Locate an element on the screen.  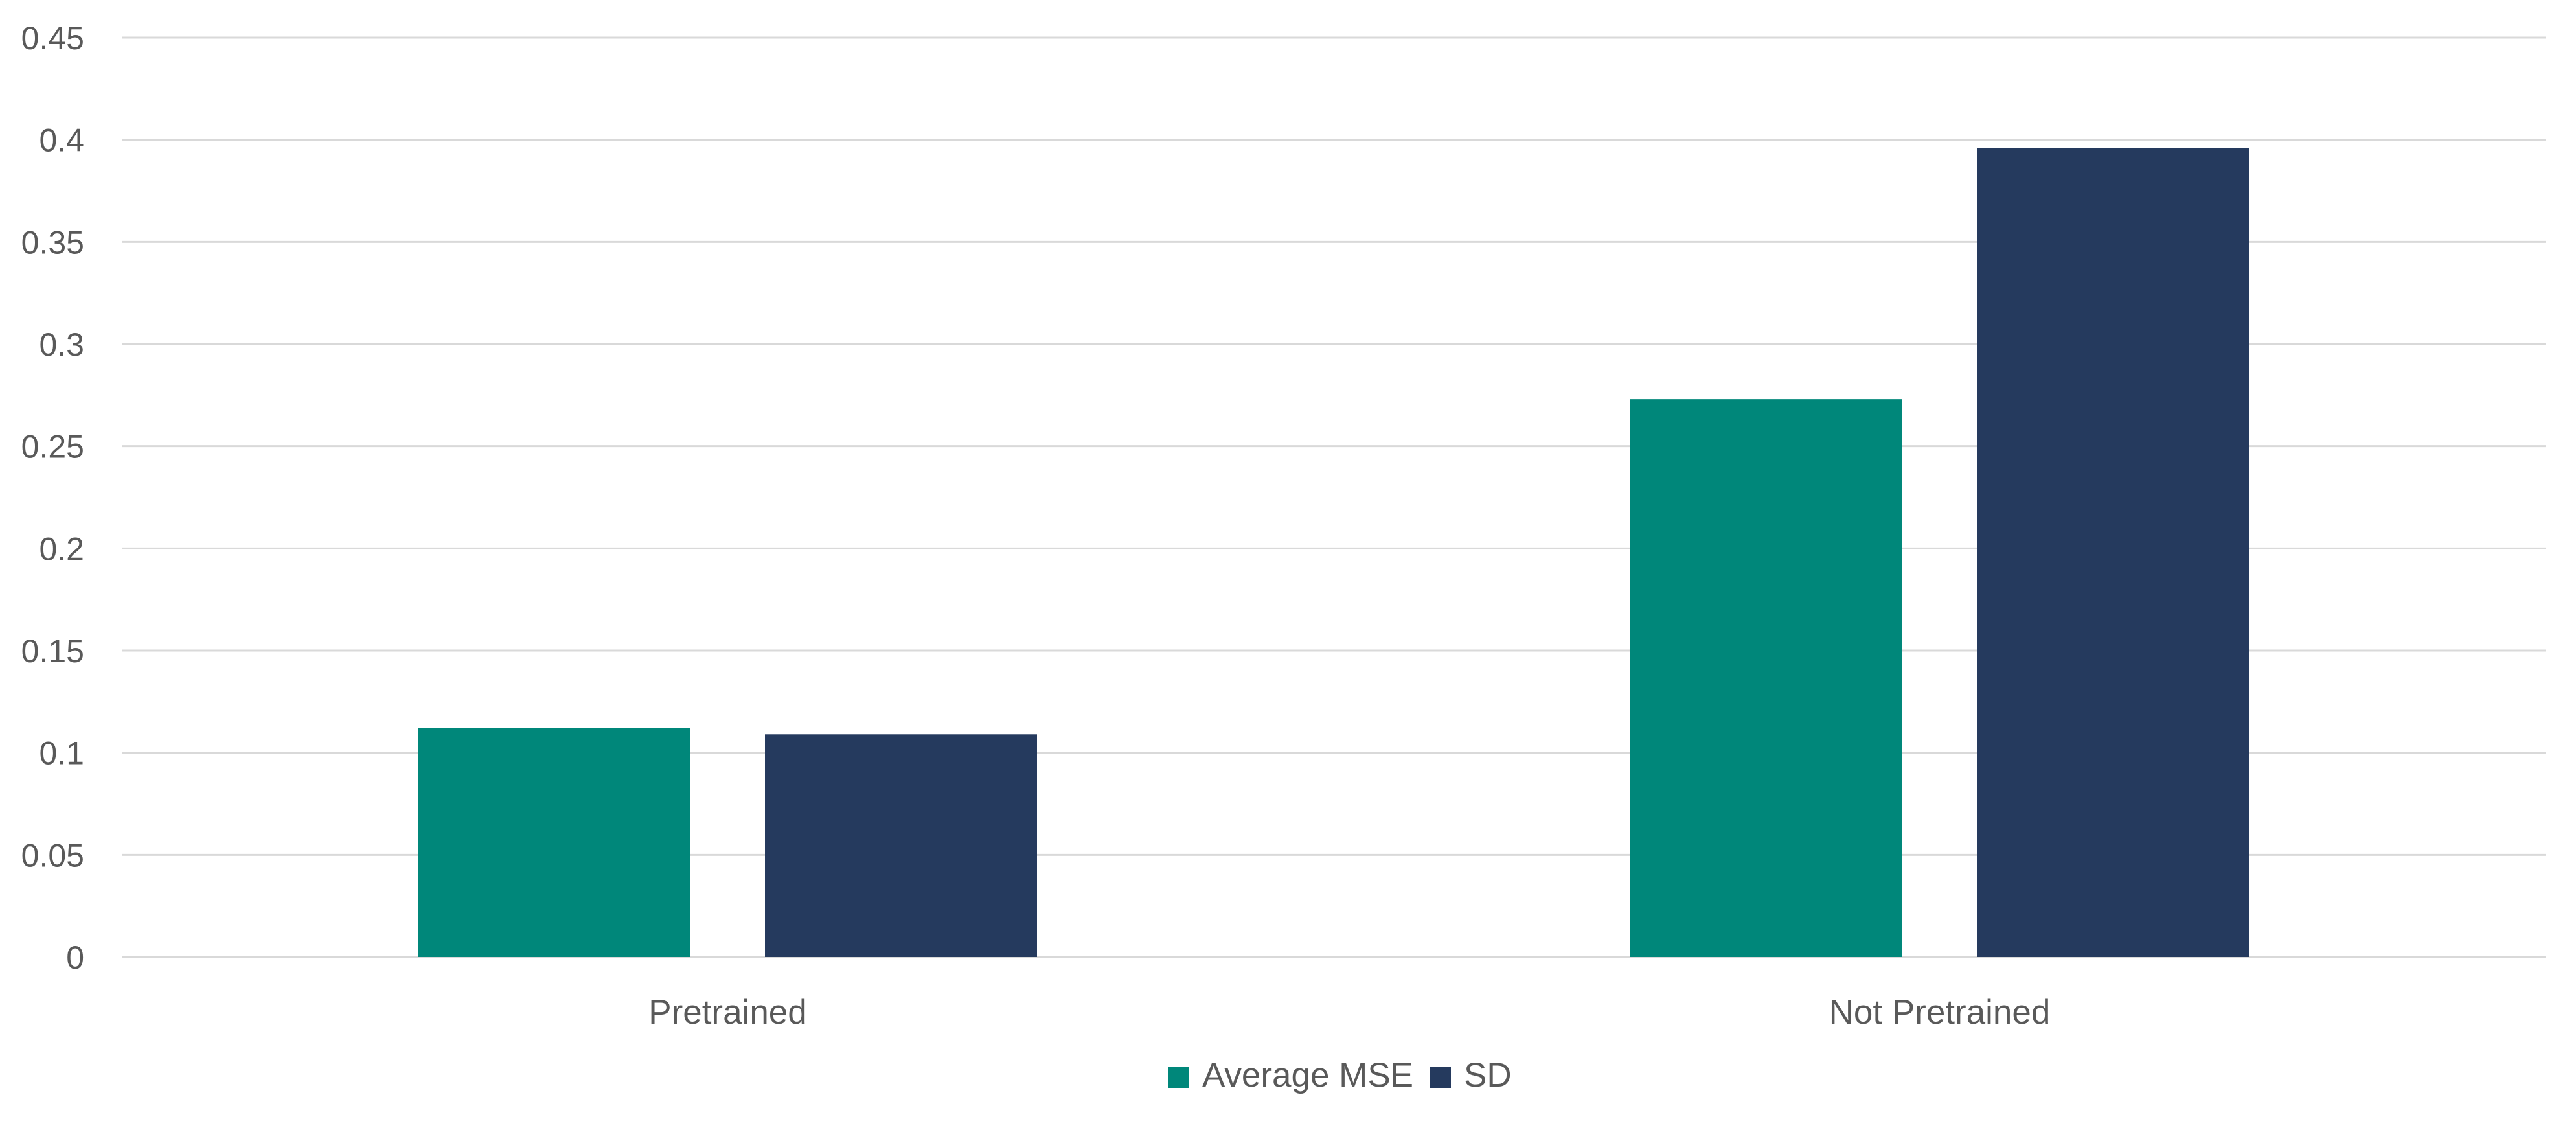
legend: Average MSE SD is located at coordinates (1340, 1075).